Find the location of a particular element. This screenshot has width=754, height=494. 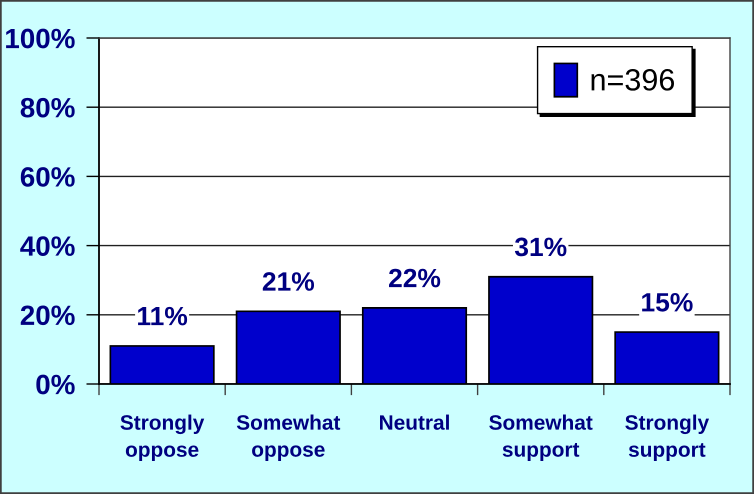

data-label: 31% is located at coordinates (540, 247).